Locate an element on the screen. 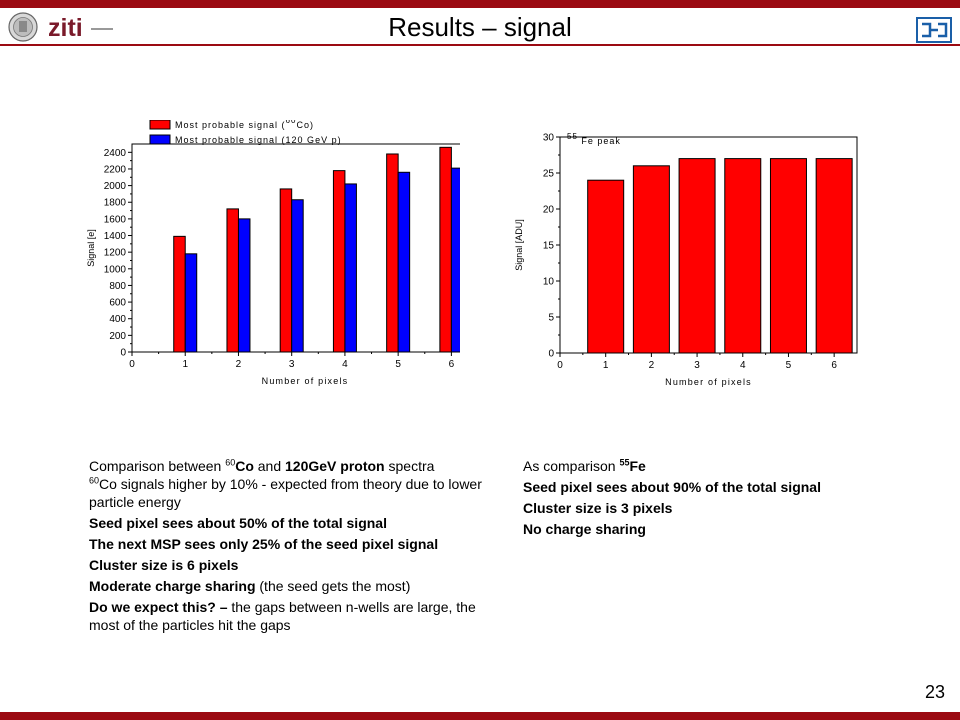 This screenshot has height=720, width=960. y-tick-label: 800 is located at coordinates (117, 286).